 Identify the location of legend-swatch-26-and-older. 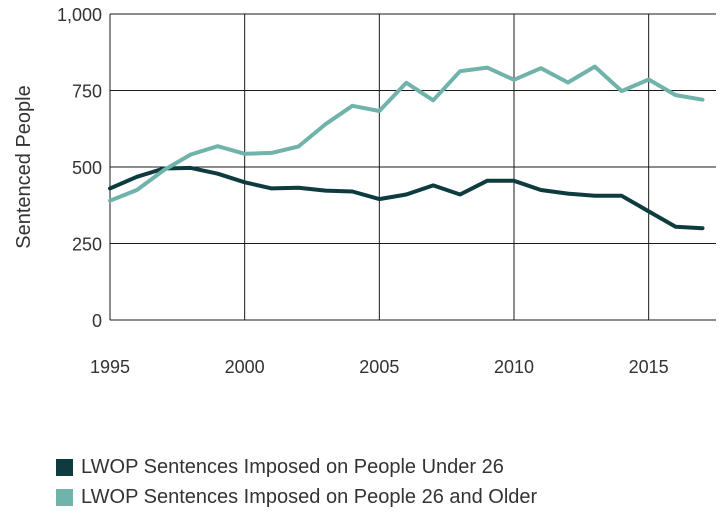
(64, 497).